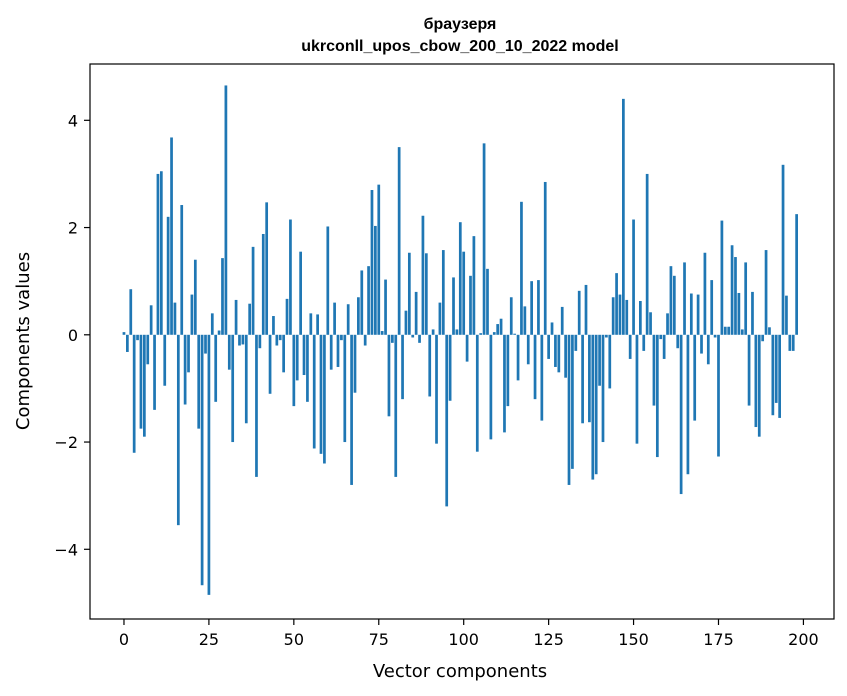 Image resolution: width=847 pixels, height=696 pixels. Describe the element at coordinates (803, 639) in the screenshot. I see `x-tick-label: 200` at that location.